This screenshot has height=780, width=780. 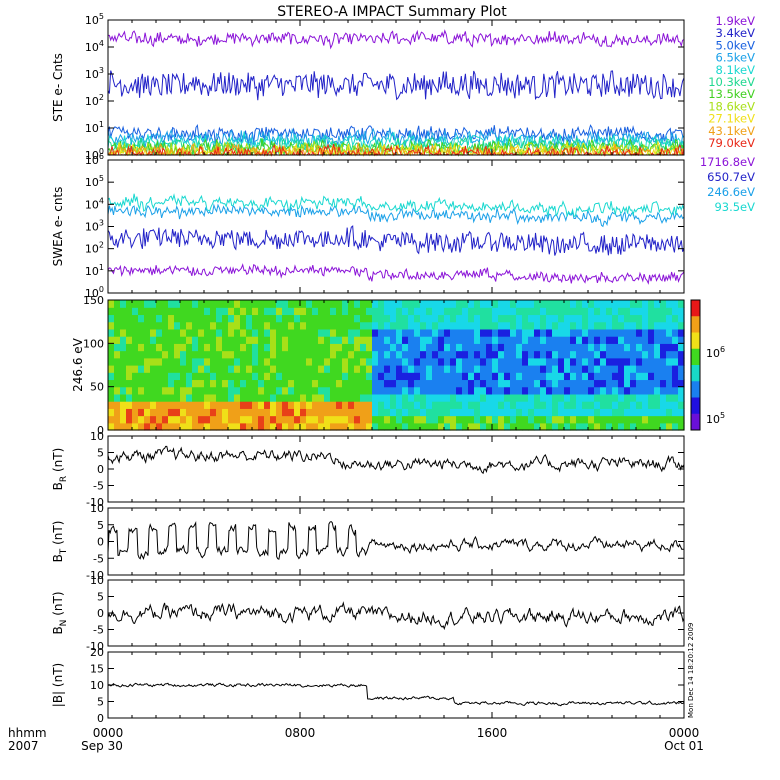 What do you see at coordinates (94, 248) in the screenshot?
I see `y-tick-label: 102` at bounding box center [94, 248].